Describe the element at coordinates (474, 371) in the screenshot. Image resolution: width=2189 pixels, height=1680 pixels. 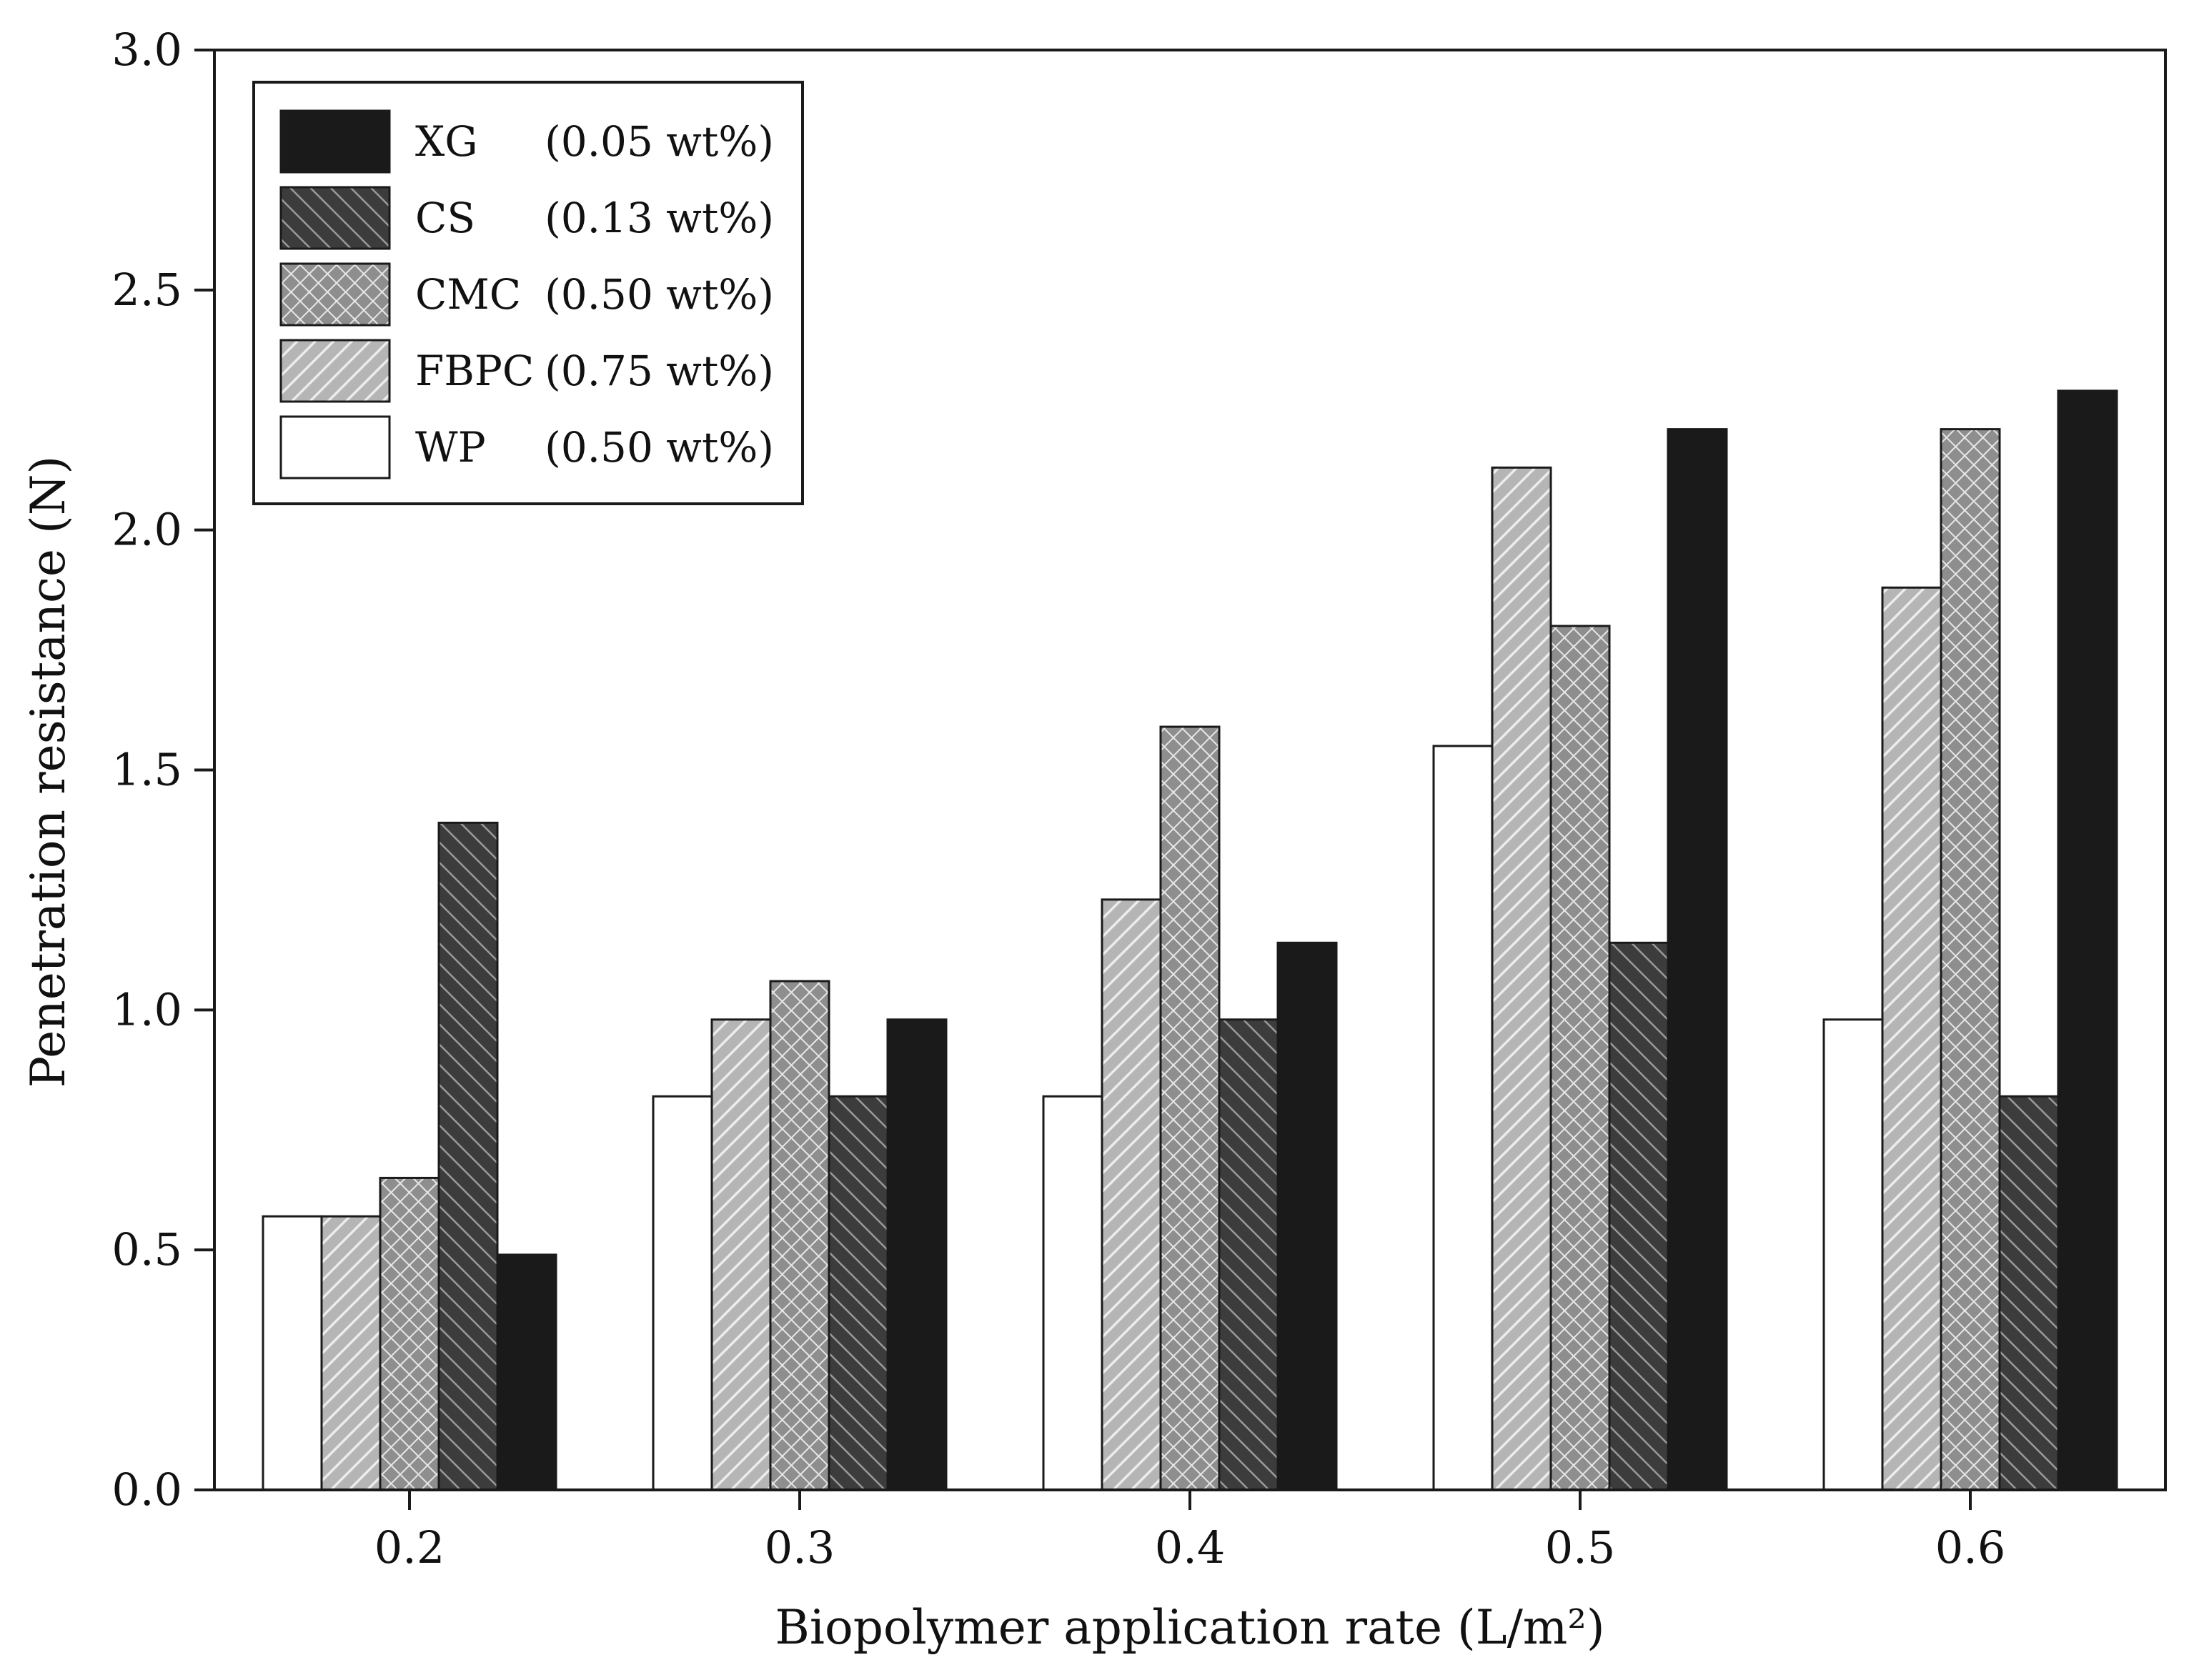
I see `legend-label-fbpc: FBPC` at that location.